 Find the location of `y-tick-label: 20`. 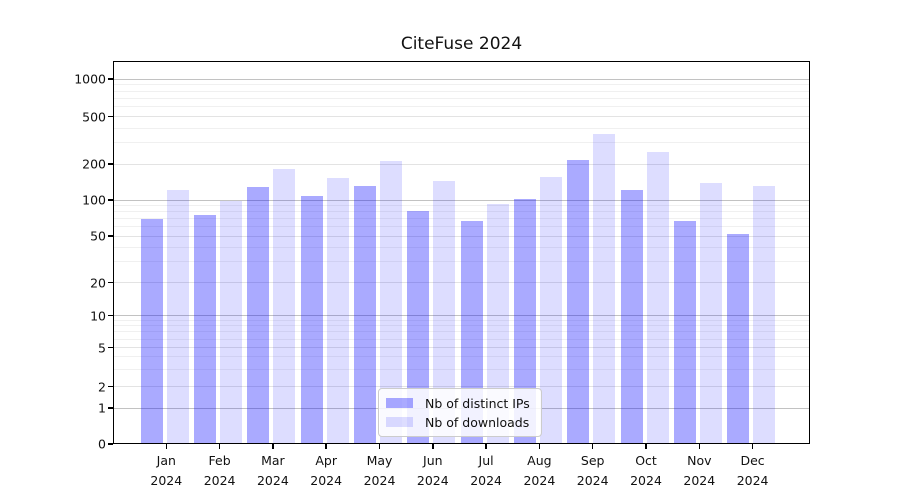

y-tick-label: 20 is located at coordinates (98, 282).